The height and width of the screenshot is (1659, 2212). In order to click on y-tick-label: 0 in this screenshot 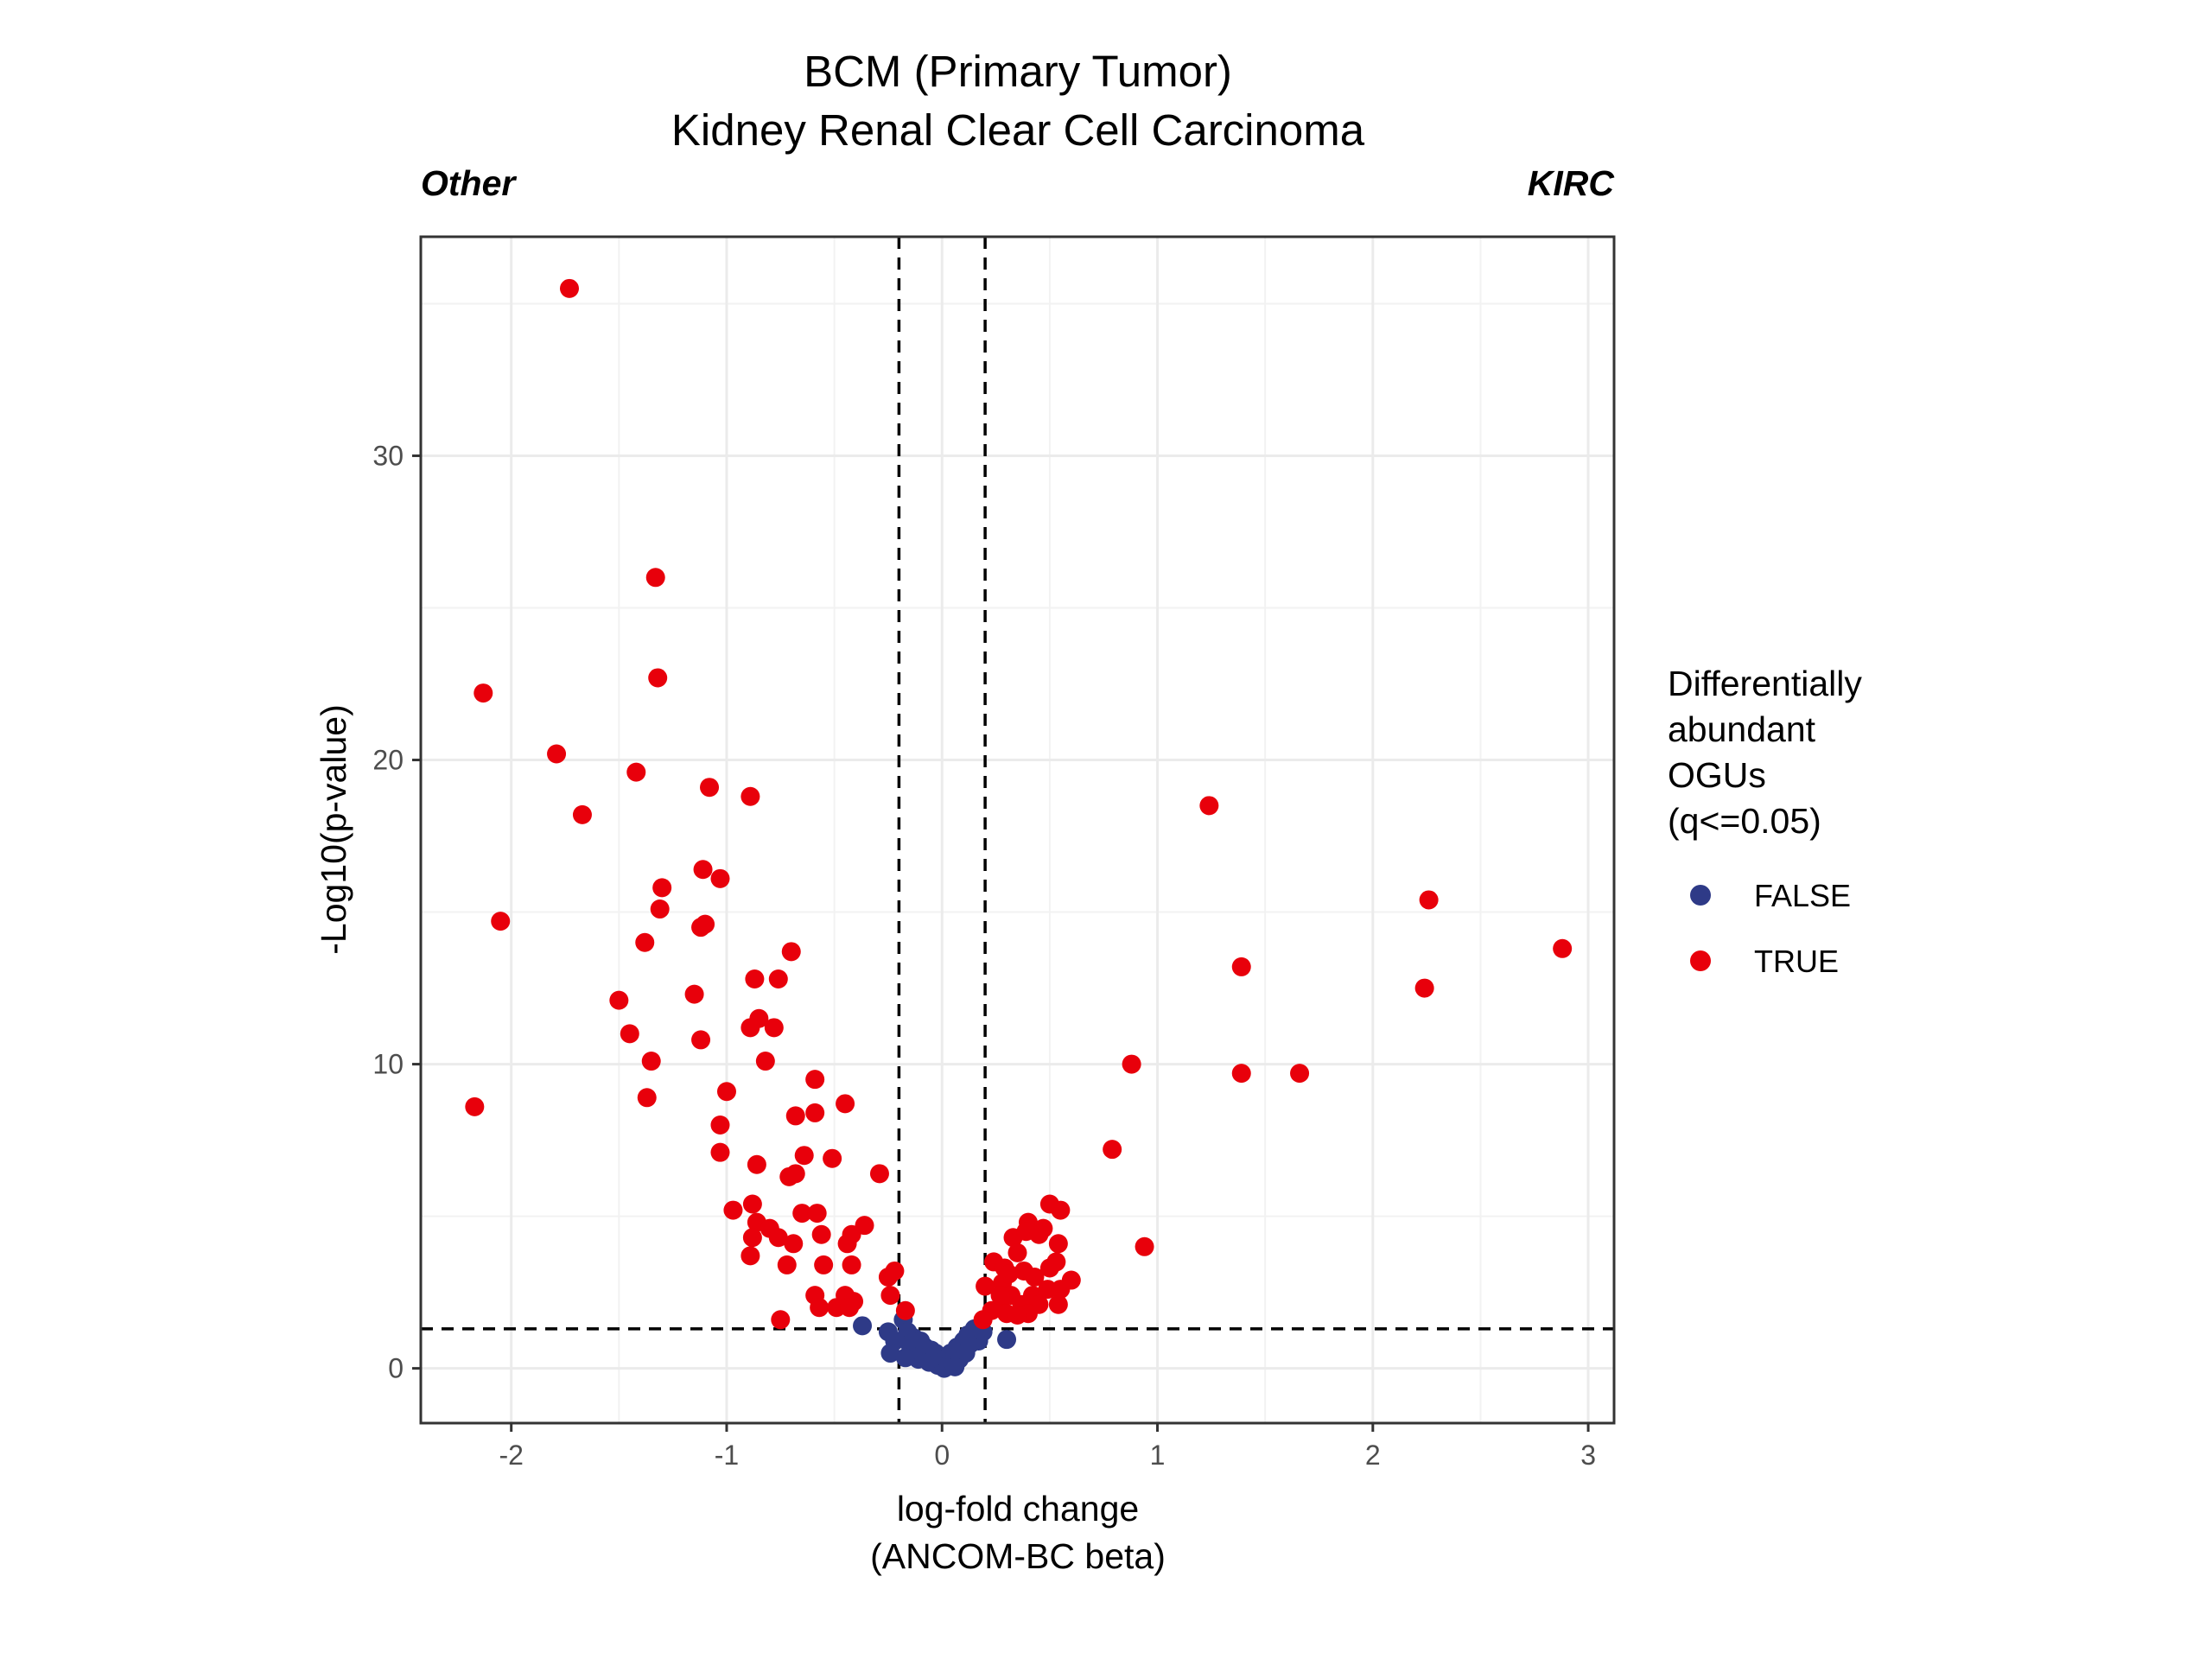, I will do `click(396, 1368)`.